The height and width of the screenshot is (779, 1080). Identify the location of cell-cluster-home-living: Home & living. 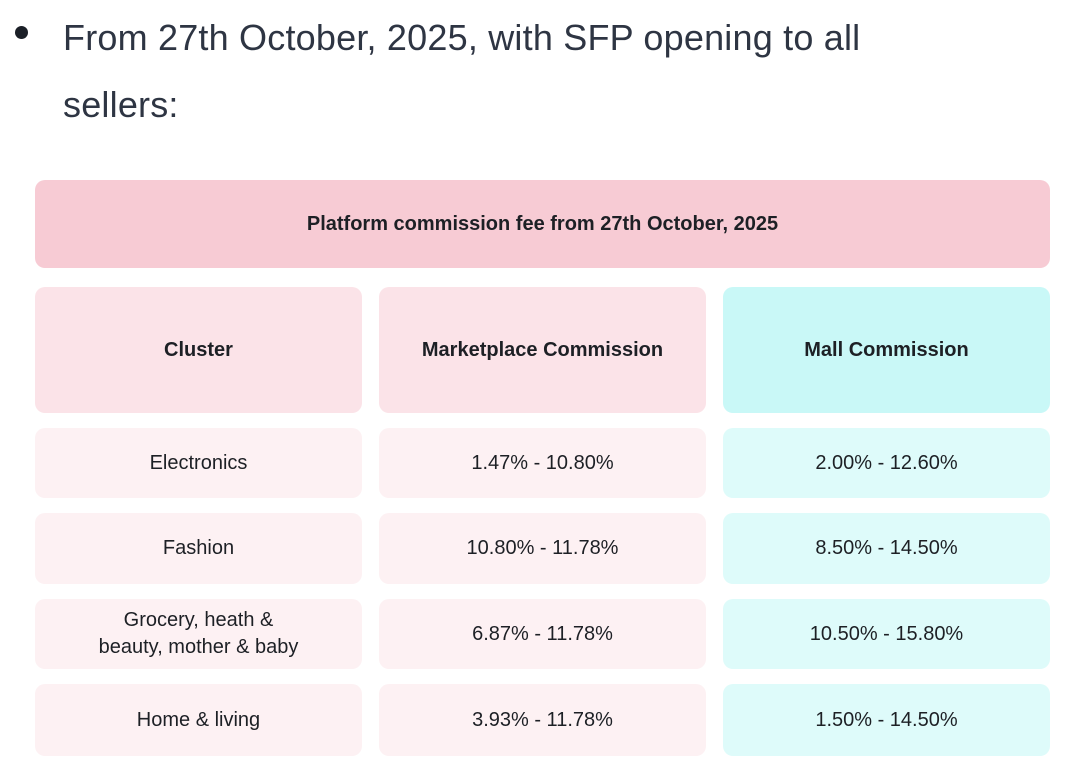
(198, 720).